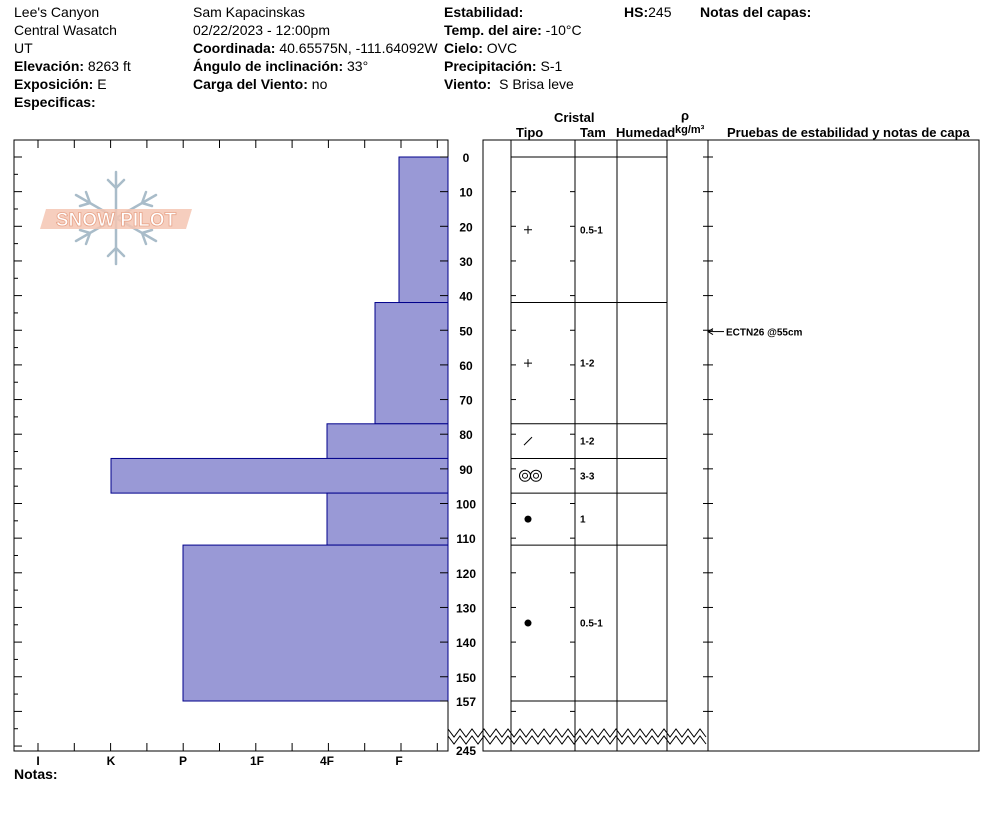 This screenshot has width=994, height=840. What do you see at coordinates (583, 520) in the screenshot?
I see `crystal-size: 1` at bounding box center [583, 520].